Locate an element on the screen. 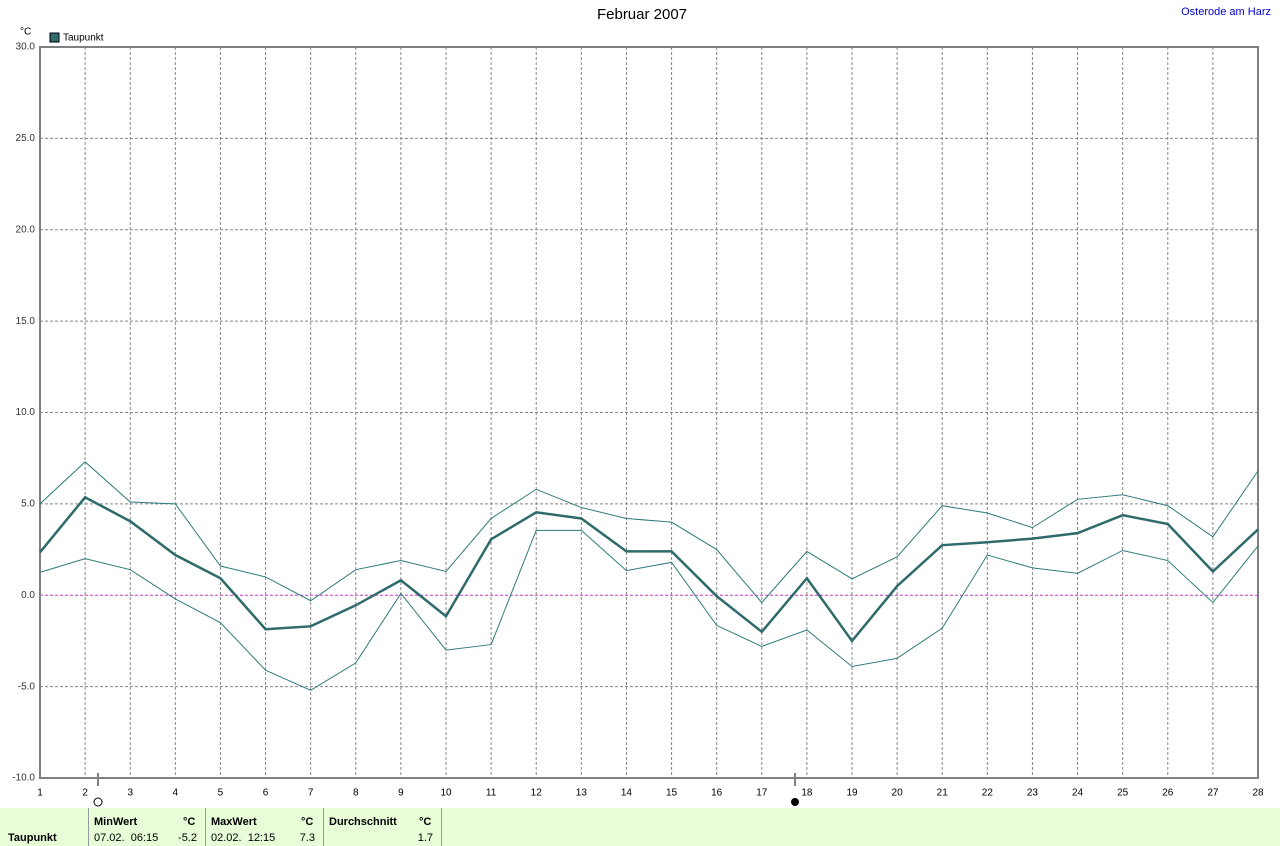 This screenshot has width=1280, height=846. x-tick-label: 15 is located at coordinates (672, 793).